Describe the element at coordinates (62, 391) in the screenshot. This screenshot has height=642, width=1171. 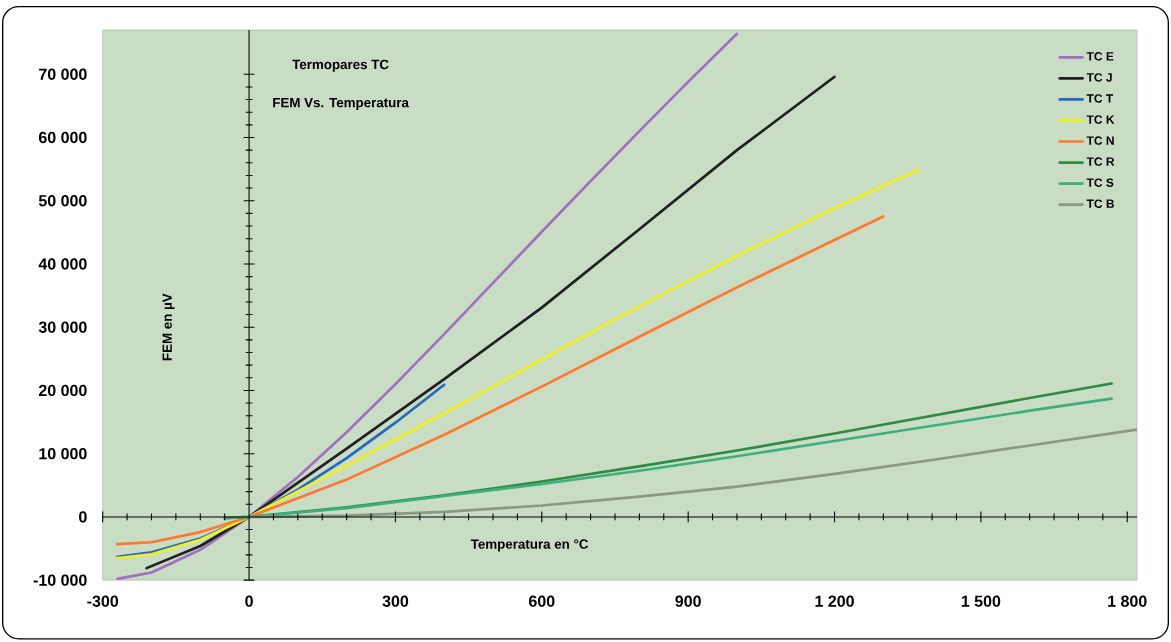
I see `y-tick-label: 20 000` at that location.